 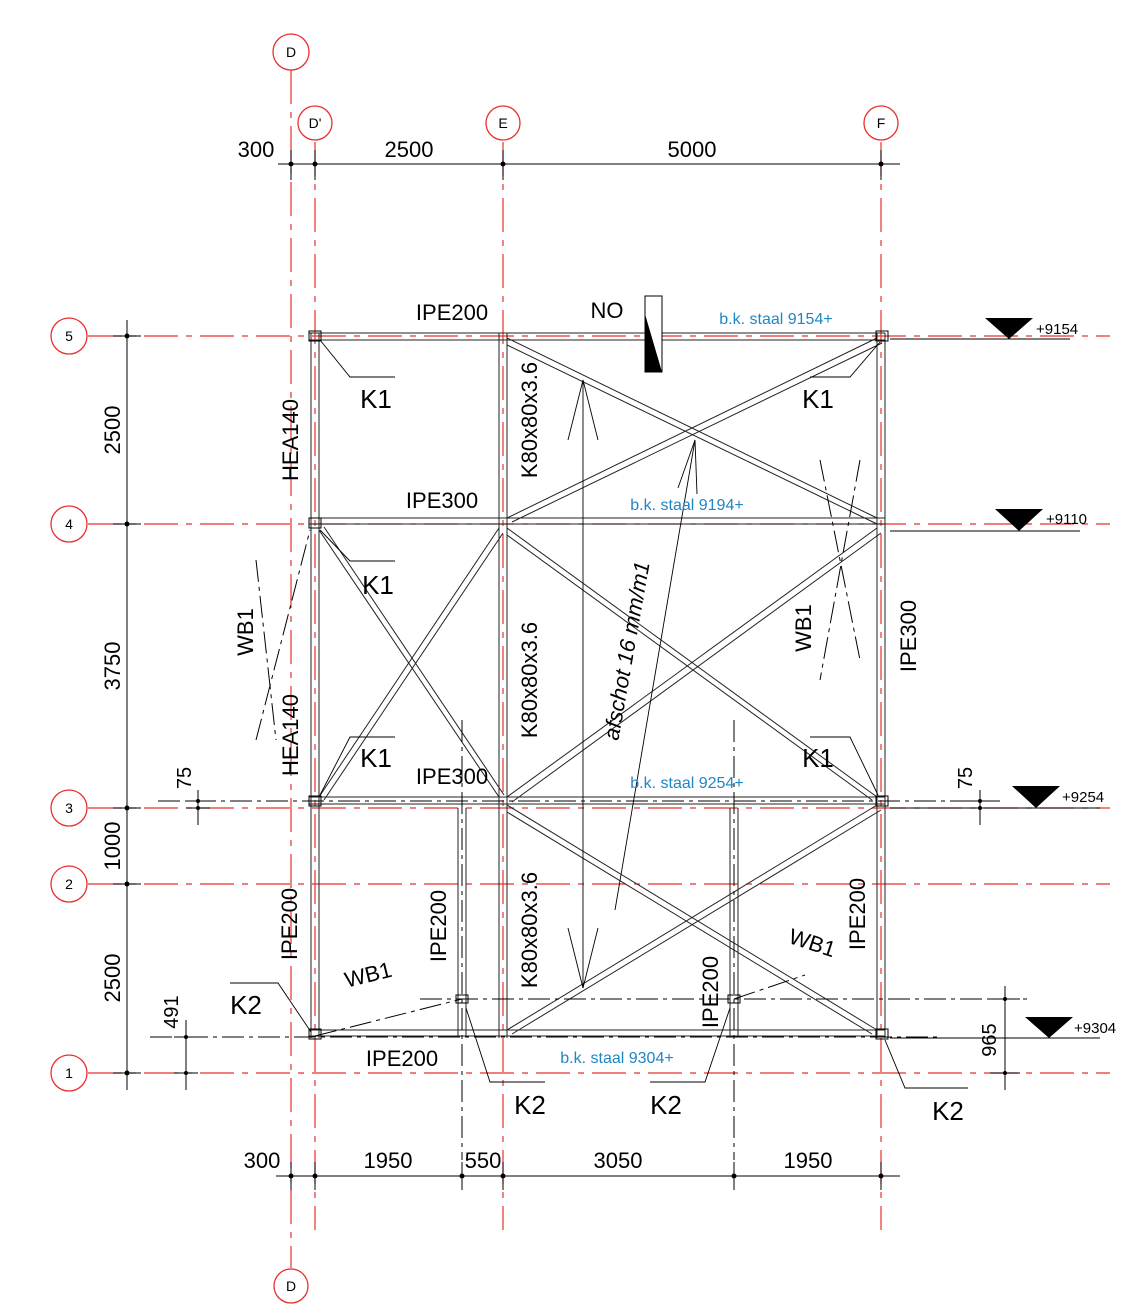 What do you see at coordinates (378, 585) in the screenshot?
I see `label-k1-c: K1` at bounding box center [378, 585].